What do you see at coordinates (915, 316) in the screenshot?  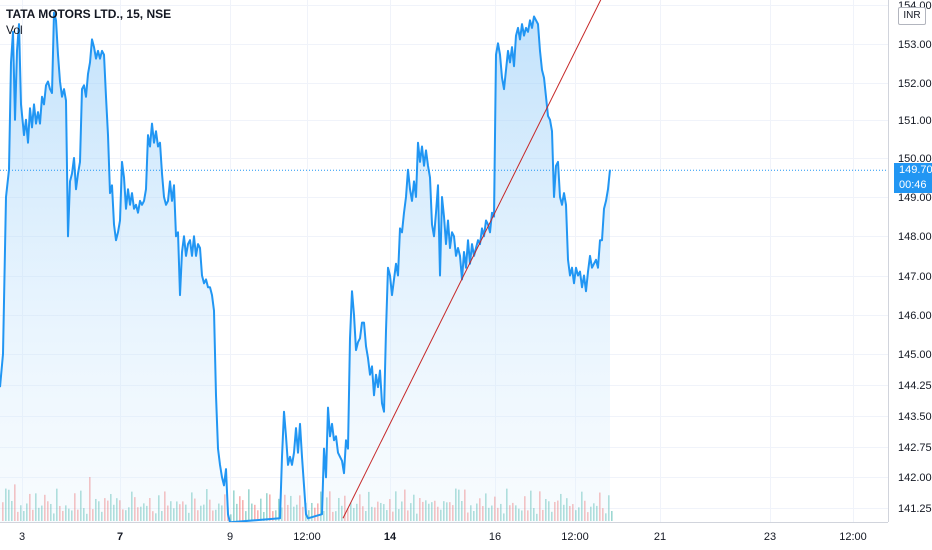 I see `price-tick-label: 146.00` at bounding box center [915, 316].